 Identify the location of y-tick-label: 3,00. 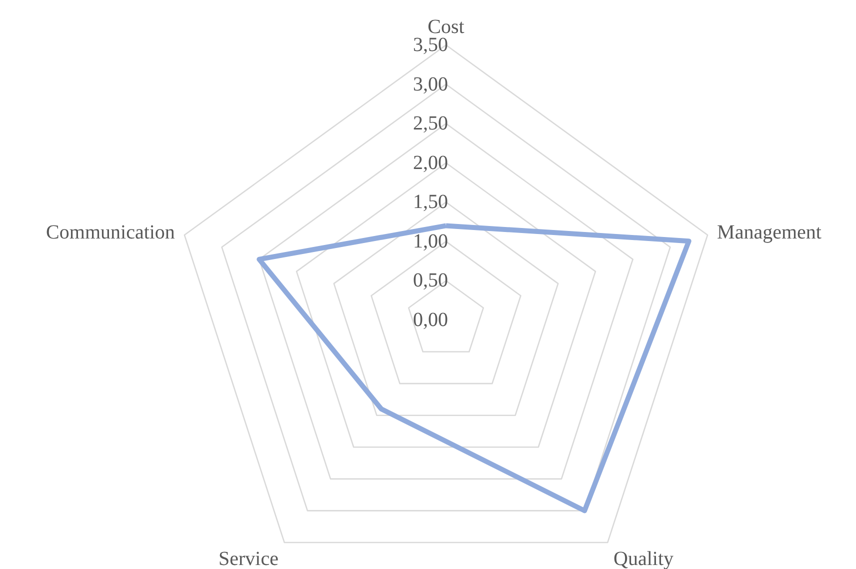
(430, 84).